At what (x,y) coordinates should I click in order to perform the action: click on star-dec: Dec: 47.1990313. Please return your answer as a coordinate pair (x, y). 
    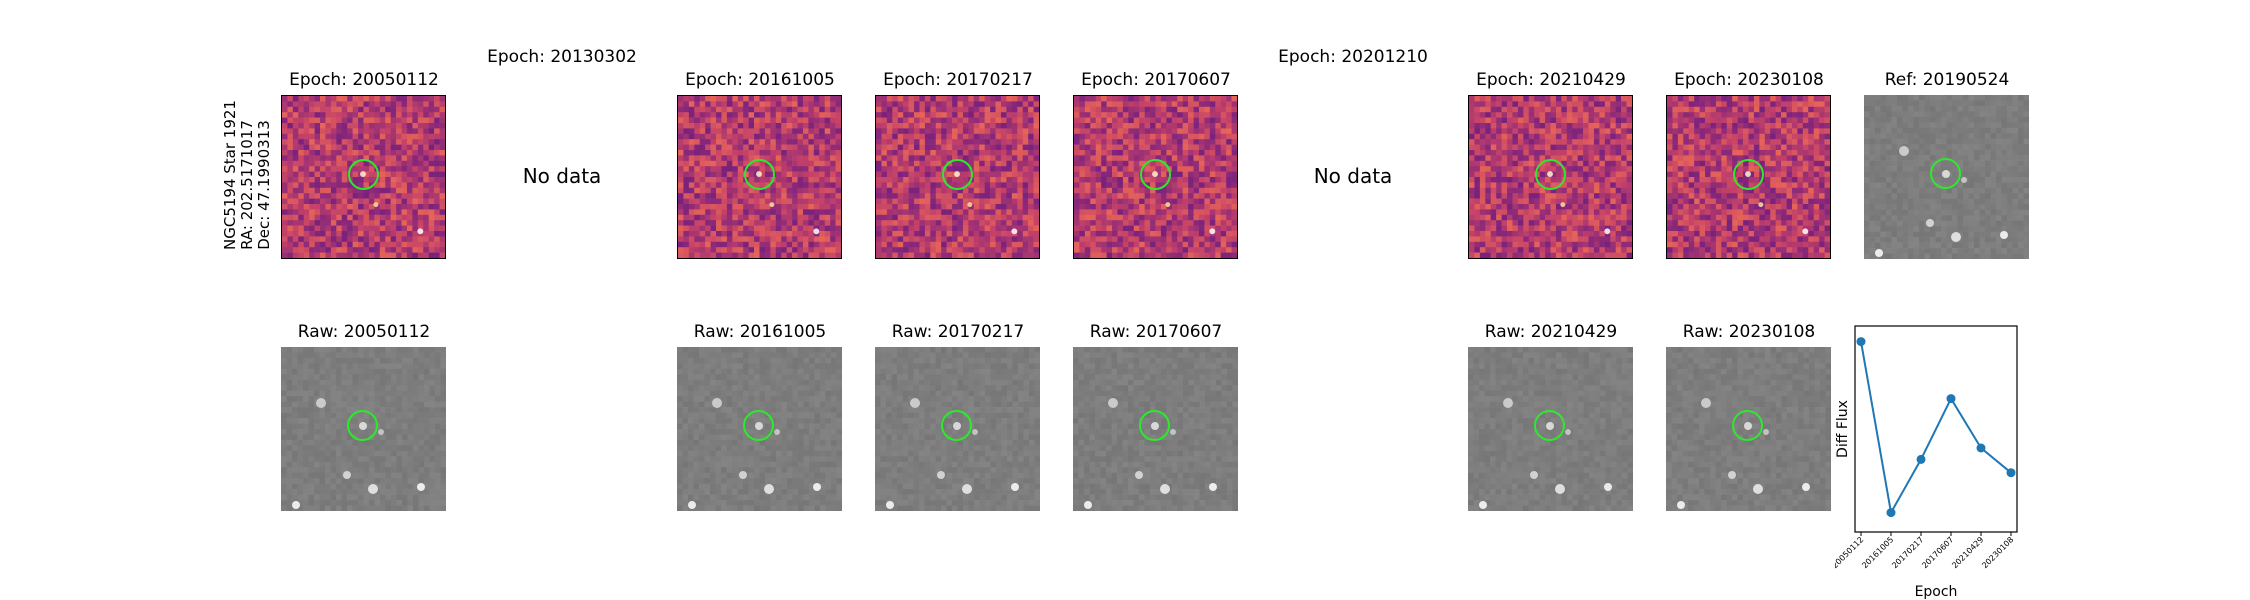
    Looking at the image, I should click on (264, 185).